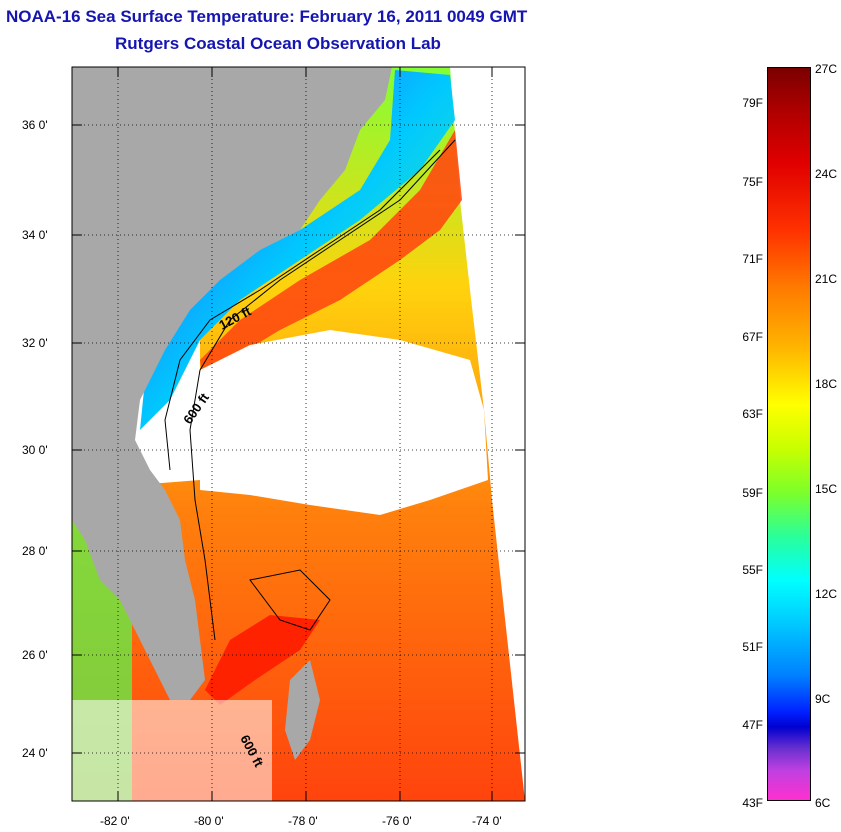  What do you see at coordinates (209, 821) in the screenshot?
I see `longitude-label: -80 0'` at bounding box center [209, 821].